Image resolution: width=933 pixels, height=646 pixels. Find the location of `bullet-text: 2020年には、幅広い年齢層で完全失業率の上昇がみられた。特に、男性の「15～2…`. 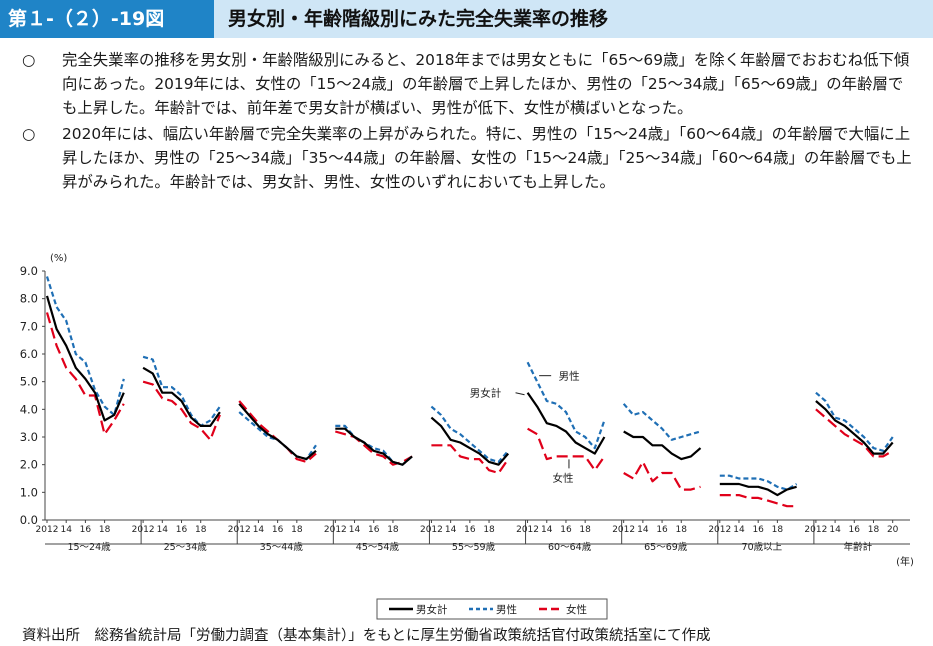

bullet-text: 2020年には、幅広い年齢層で完全失業率の上昇がみられた。特に、男性の「15～2… is located at coordinates (487, 158).